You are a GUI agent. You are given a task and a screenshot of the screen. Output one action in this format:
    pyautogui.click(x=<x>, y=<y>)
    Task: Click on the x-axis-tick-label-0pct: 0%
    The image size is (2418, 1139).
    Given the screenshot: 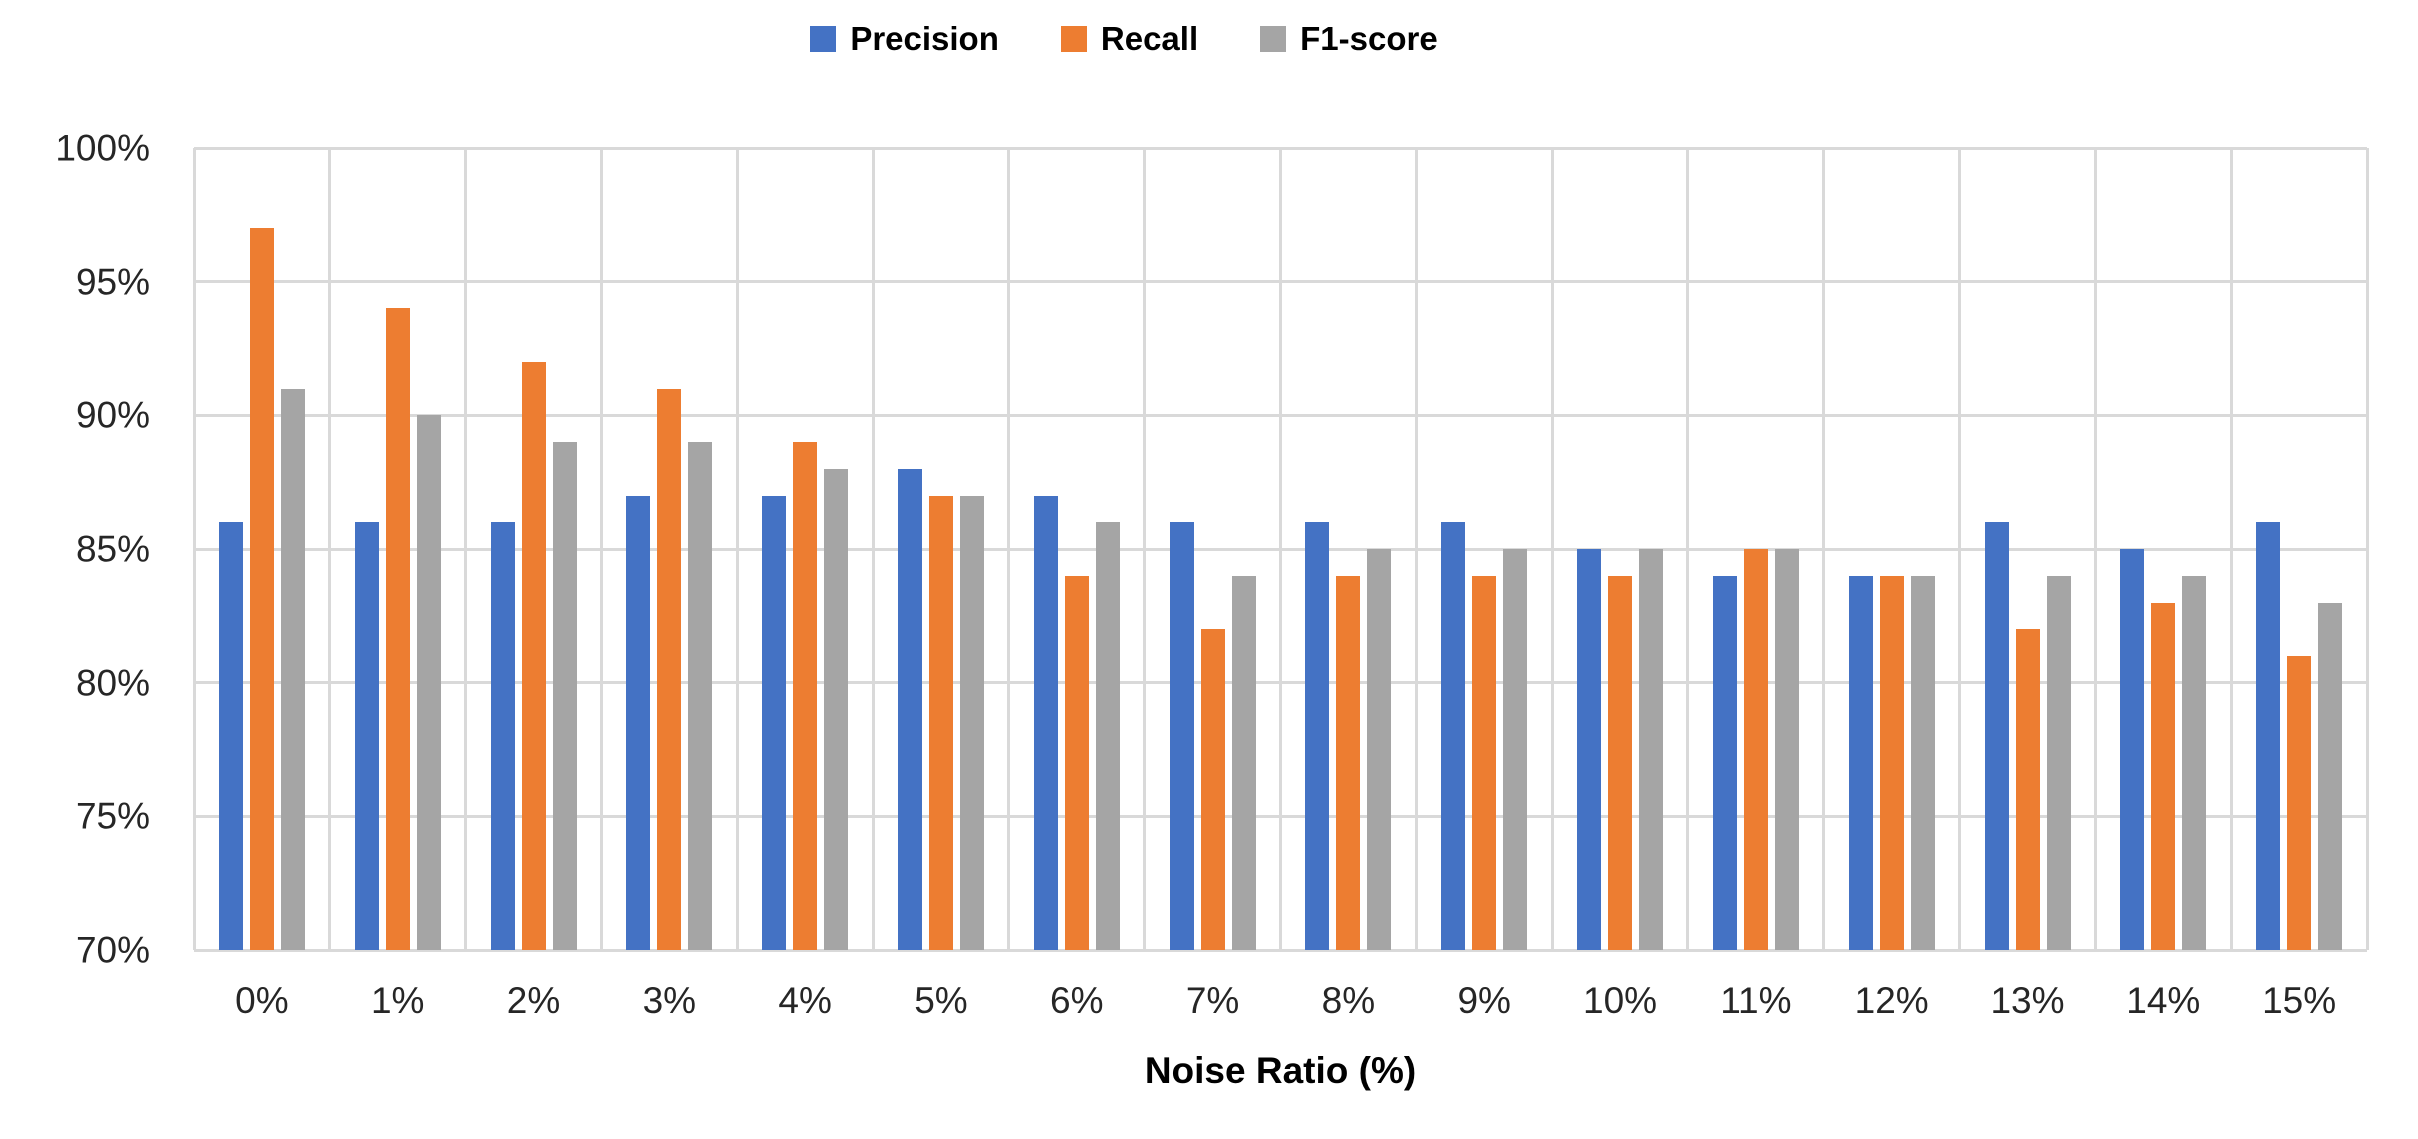 What is the action you would take?
    pyautogui.click(x=262, y=1000)
    